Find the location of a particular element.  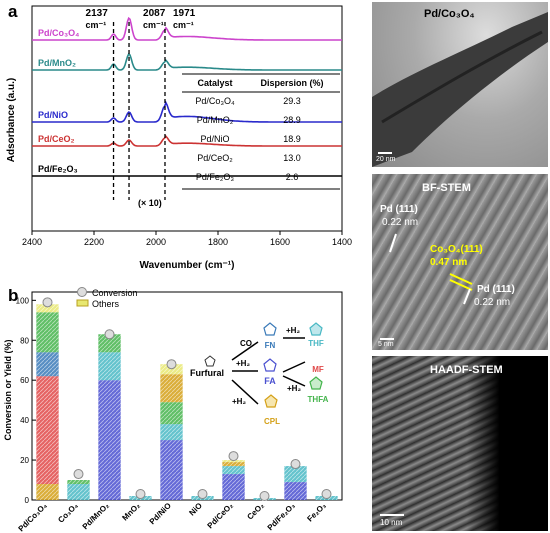

yield-category-label: Pd/CeO₂ is located at coordinates (221, 516).